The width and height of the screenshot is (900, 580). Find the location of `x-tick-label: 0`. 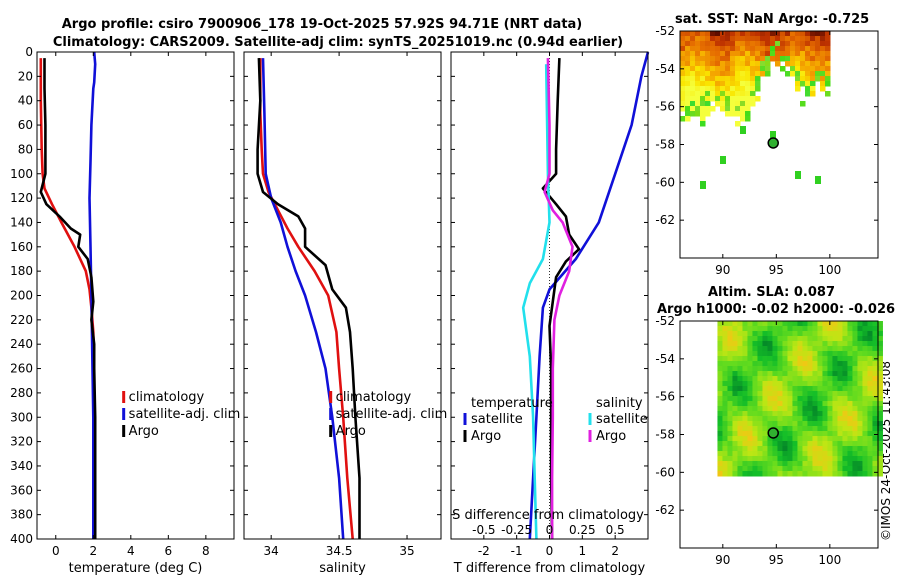

x-tick-label: 0 is located at coordinates (56, 551).